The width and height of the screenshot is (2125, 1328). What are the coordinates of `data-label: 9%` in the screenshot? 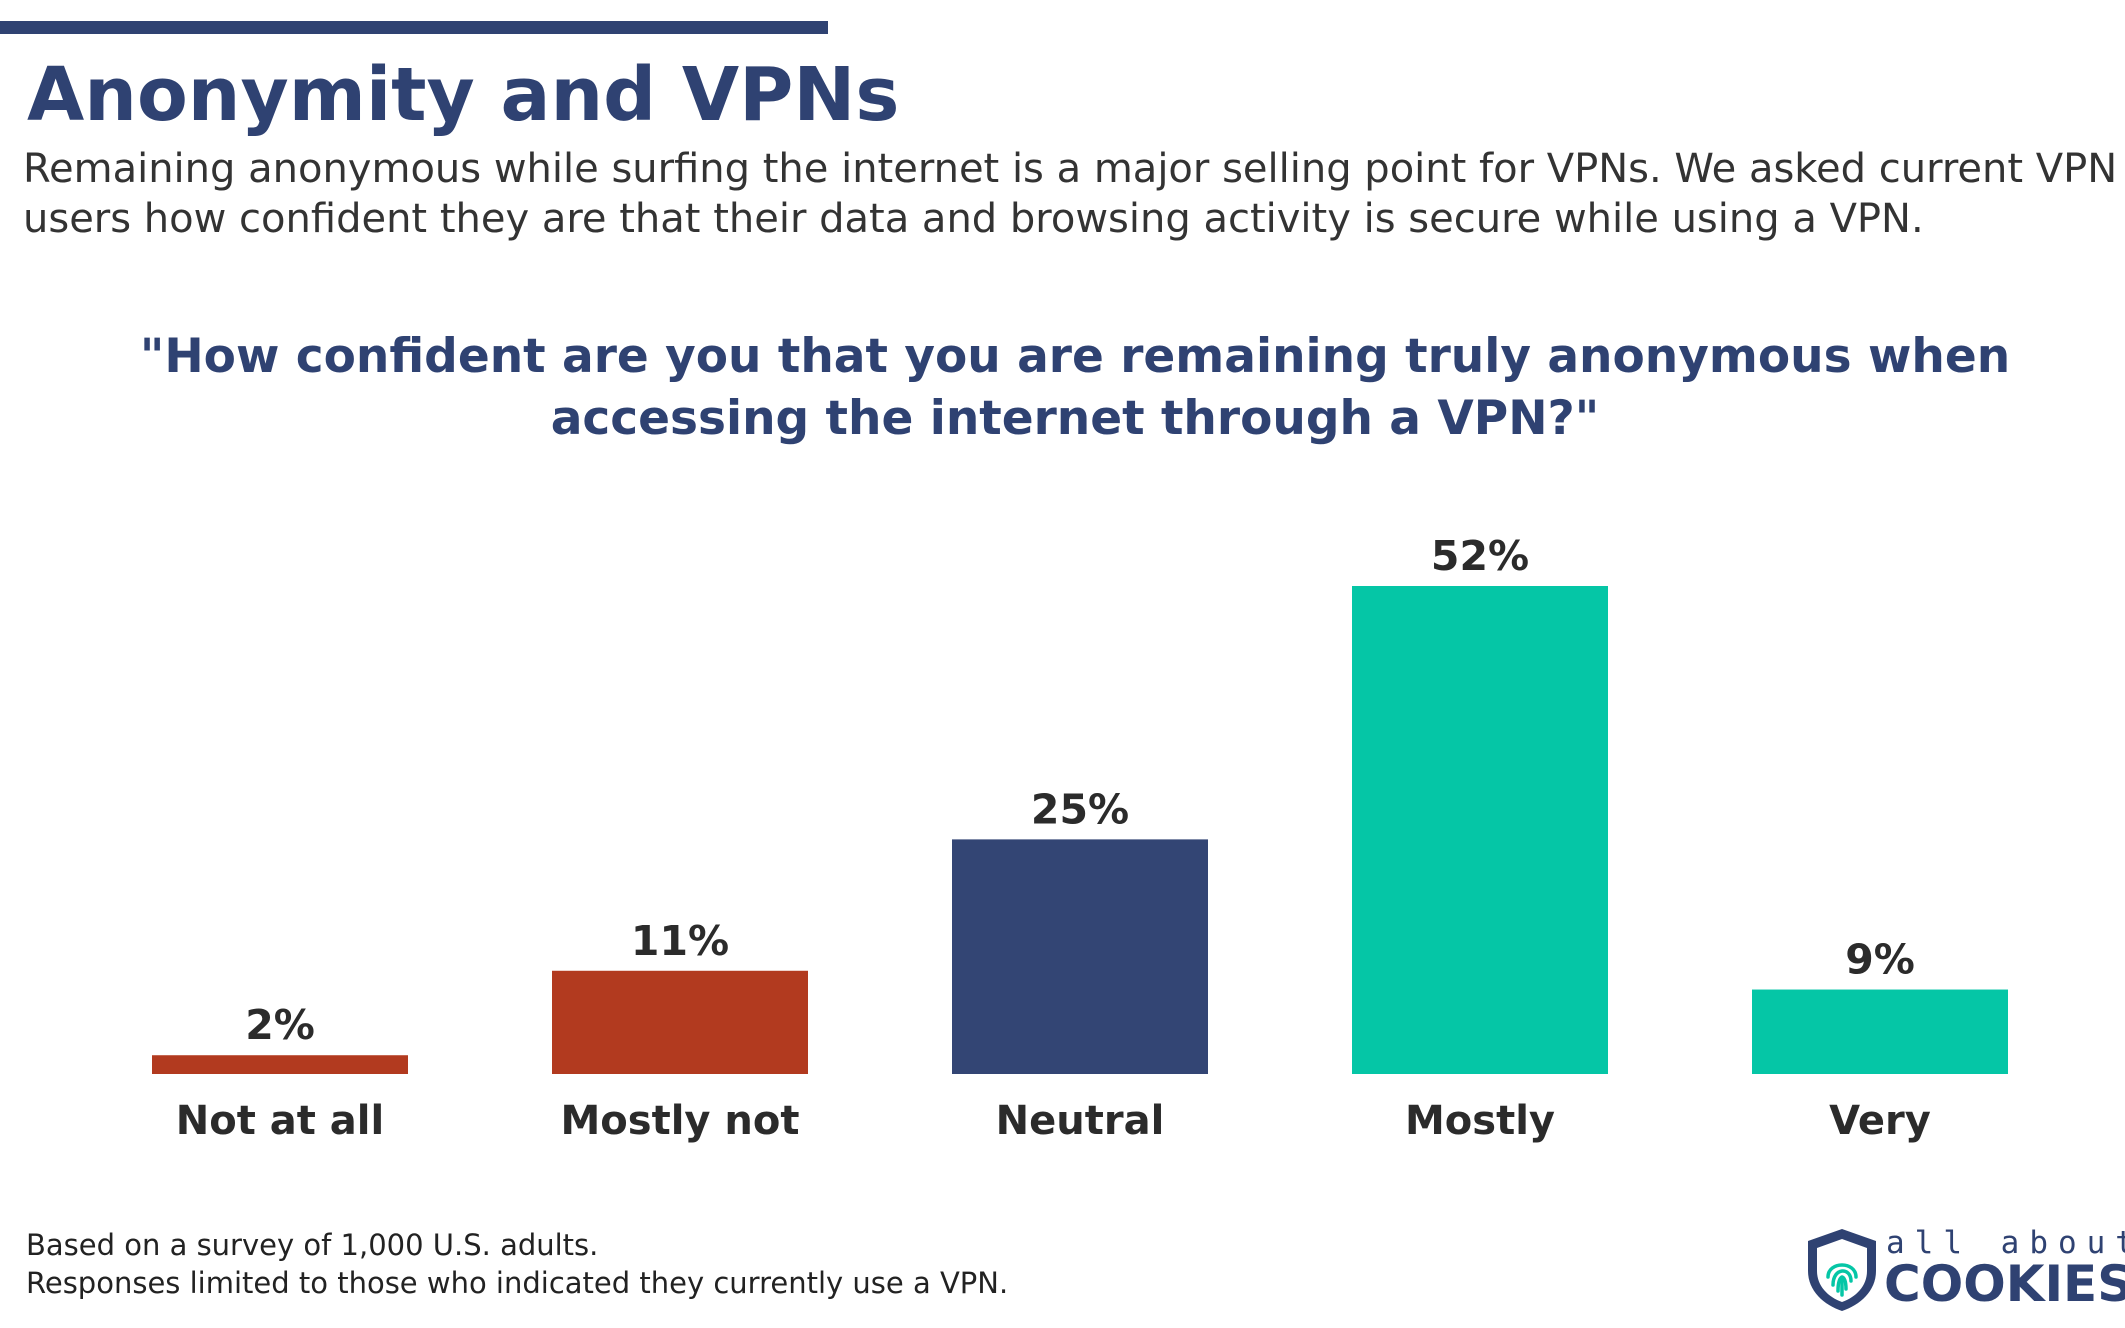 It's located at (1880, 960).